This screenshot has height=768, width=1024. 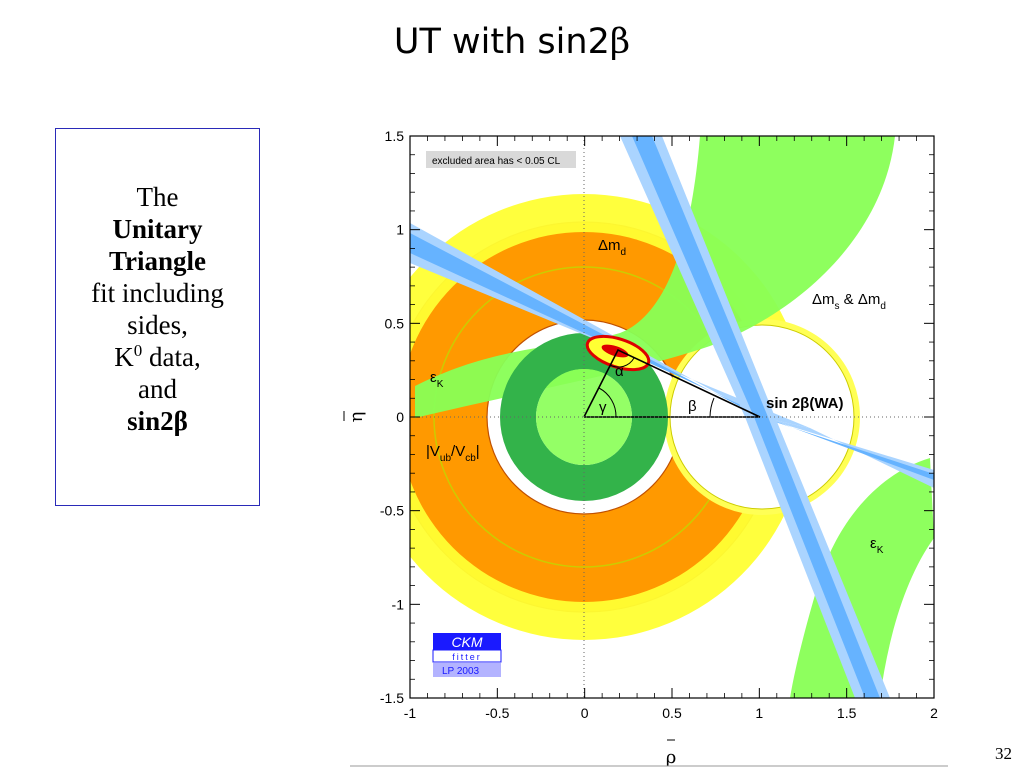 I want to click on logo-mid-bar, so click(x=467, y=656).